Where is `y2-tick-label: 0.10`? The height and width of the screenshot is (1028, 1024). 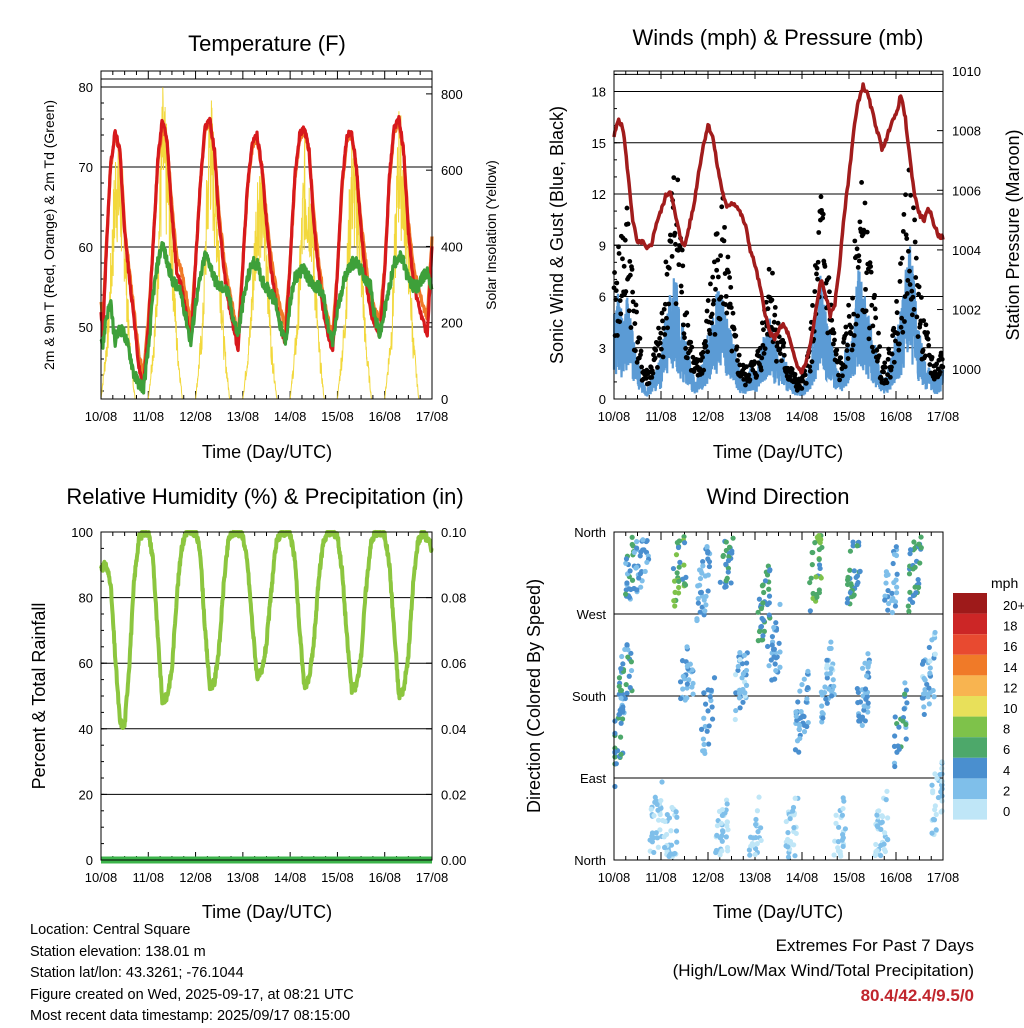
y2-tick-label: 0.10 is located at coordinates (453, 532).